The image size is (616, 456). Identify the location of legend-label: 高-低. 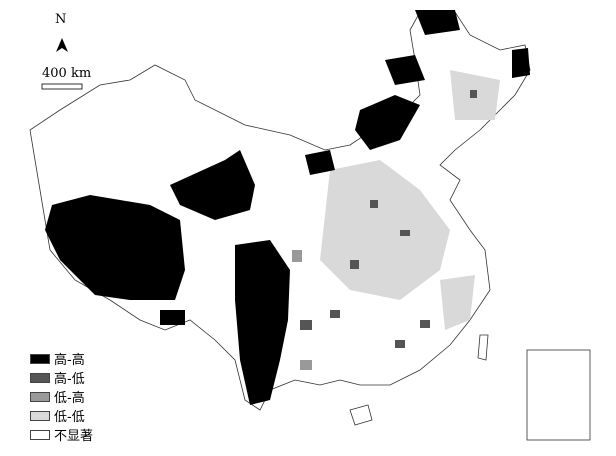
(69, 379).